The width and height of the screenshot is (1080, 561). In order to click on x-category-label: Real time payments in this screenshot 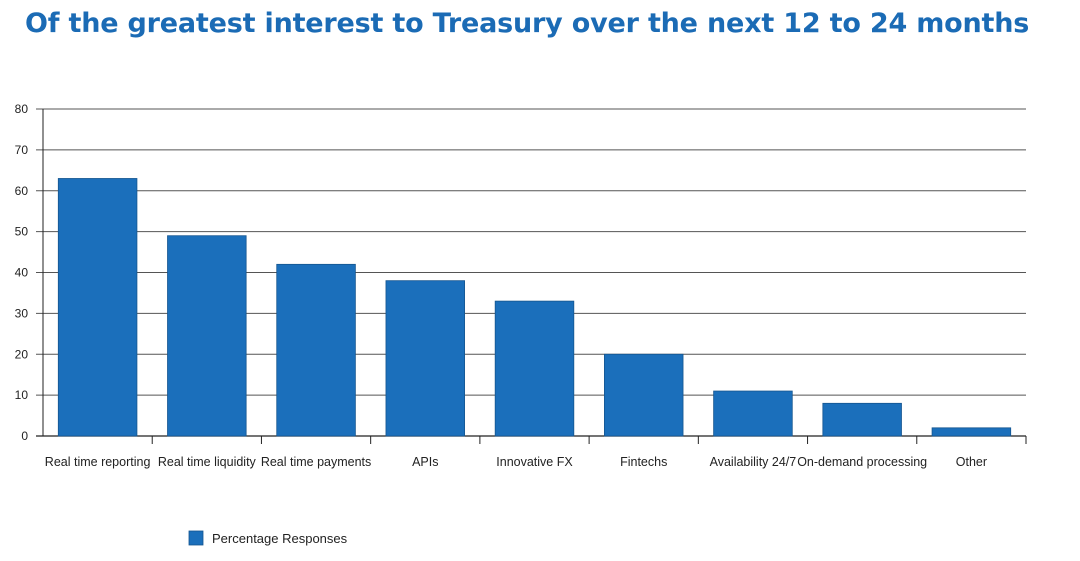, I will do `click(316, 462)`.